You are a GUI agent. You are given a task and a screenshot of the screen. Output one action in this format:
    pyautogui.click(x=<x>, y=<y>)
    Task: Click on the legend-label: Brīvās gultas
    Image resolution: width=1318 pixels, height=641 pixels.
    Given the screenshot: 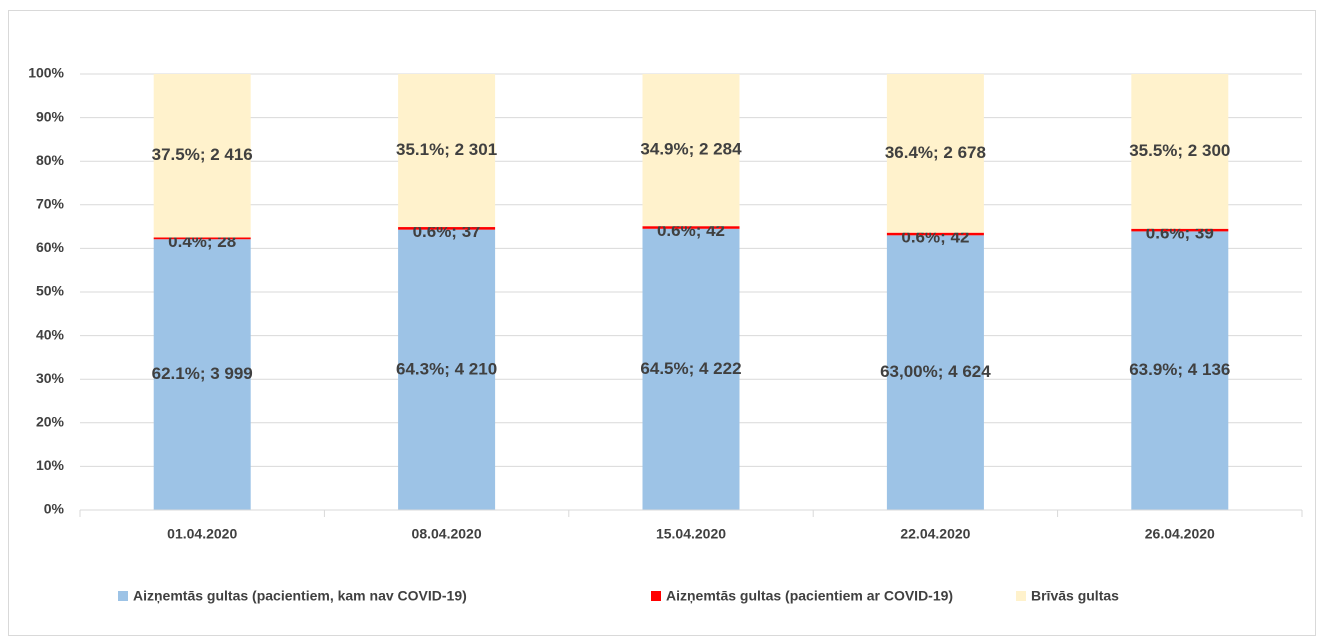 What is the action you would take?
    pyautogui.click(x=1075, y=596)
    